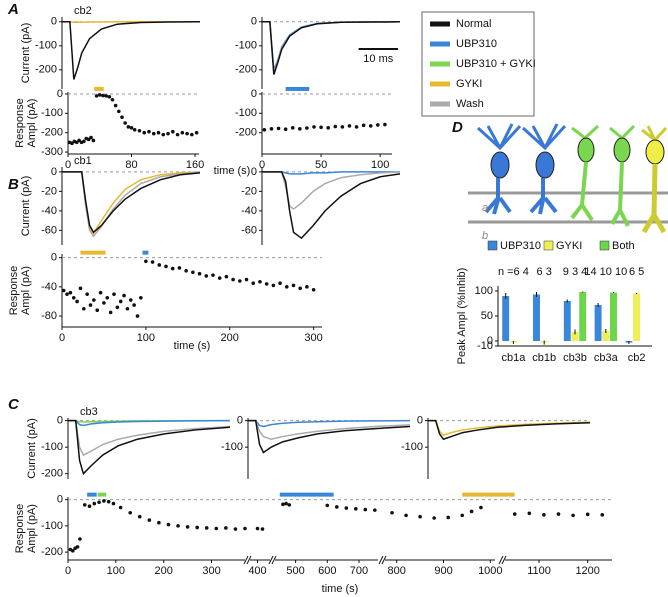 This screenshot has height=597, width=668. Describe the element at coordinates (321, 165) in the screenshot. I see `x-tick-label: 50` at that location.